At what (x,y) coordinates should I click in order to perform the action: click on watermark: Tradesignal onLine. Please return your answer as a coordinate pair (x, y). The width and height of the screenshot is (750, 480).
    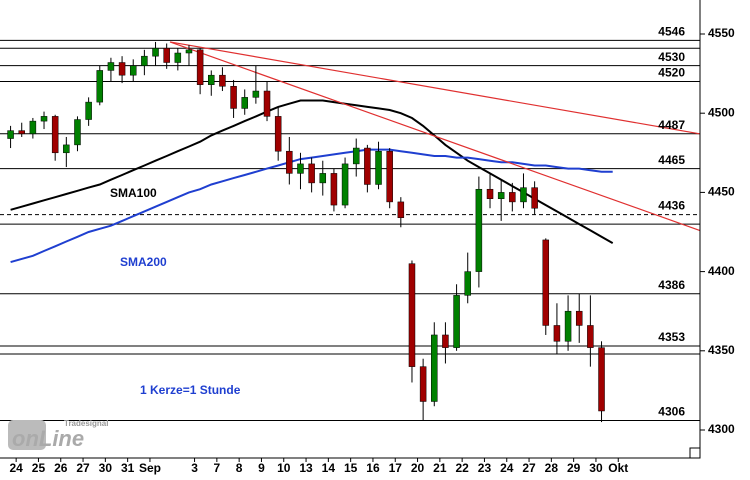
    Looking at the image, I should click on (58, 435).